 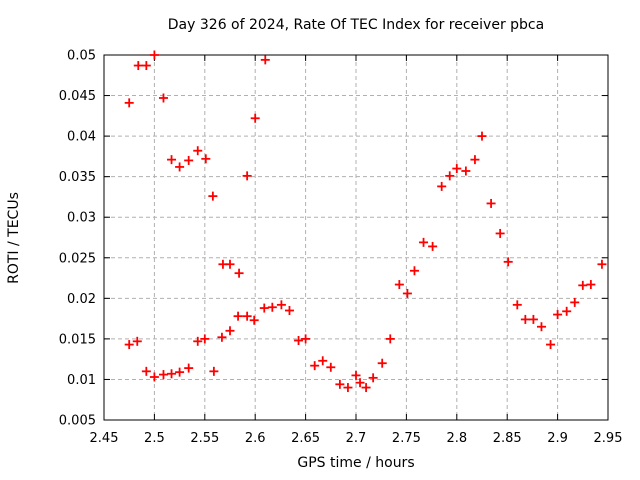 What do you see at coordinates (104, 438) in the screenshot?
I see `x-tick-label: 2.45` at bounding box center [104, 438].